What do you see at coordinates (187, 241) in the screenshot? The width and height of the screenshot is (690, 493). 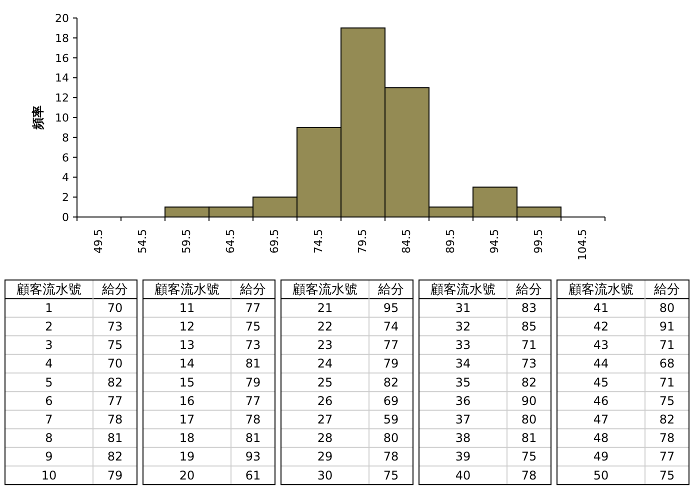 I see `x-tick-label: 59.5` at bounding box center [187, 241].